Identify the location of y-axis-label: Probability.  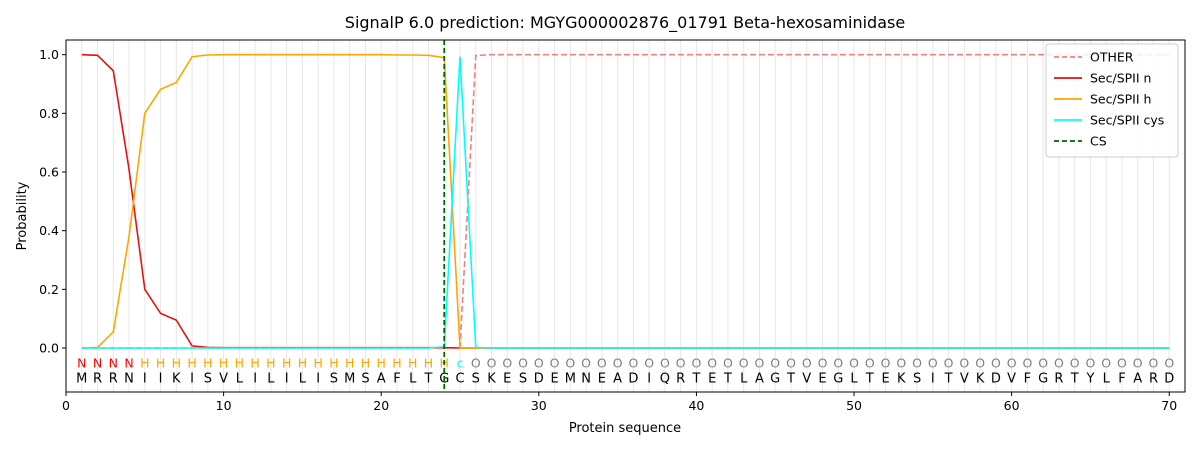
(22, 215).